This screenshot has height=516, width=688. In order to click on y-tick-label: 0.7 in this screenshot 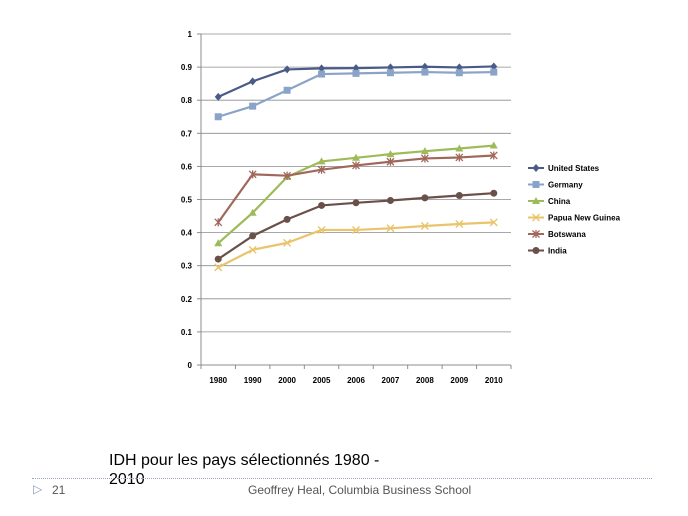, I will do `click(187, 133)`.